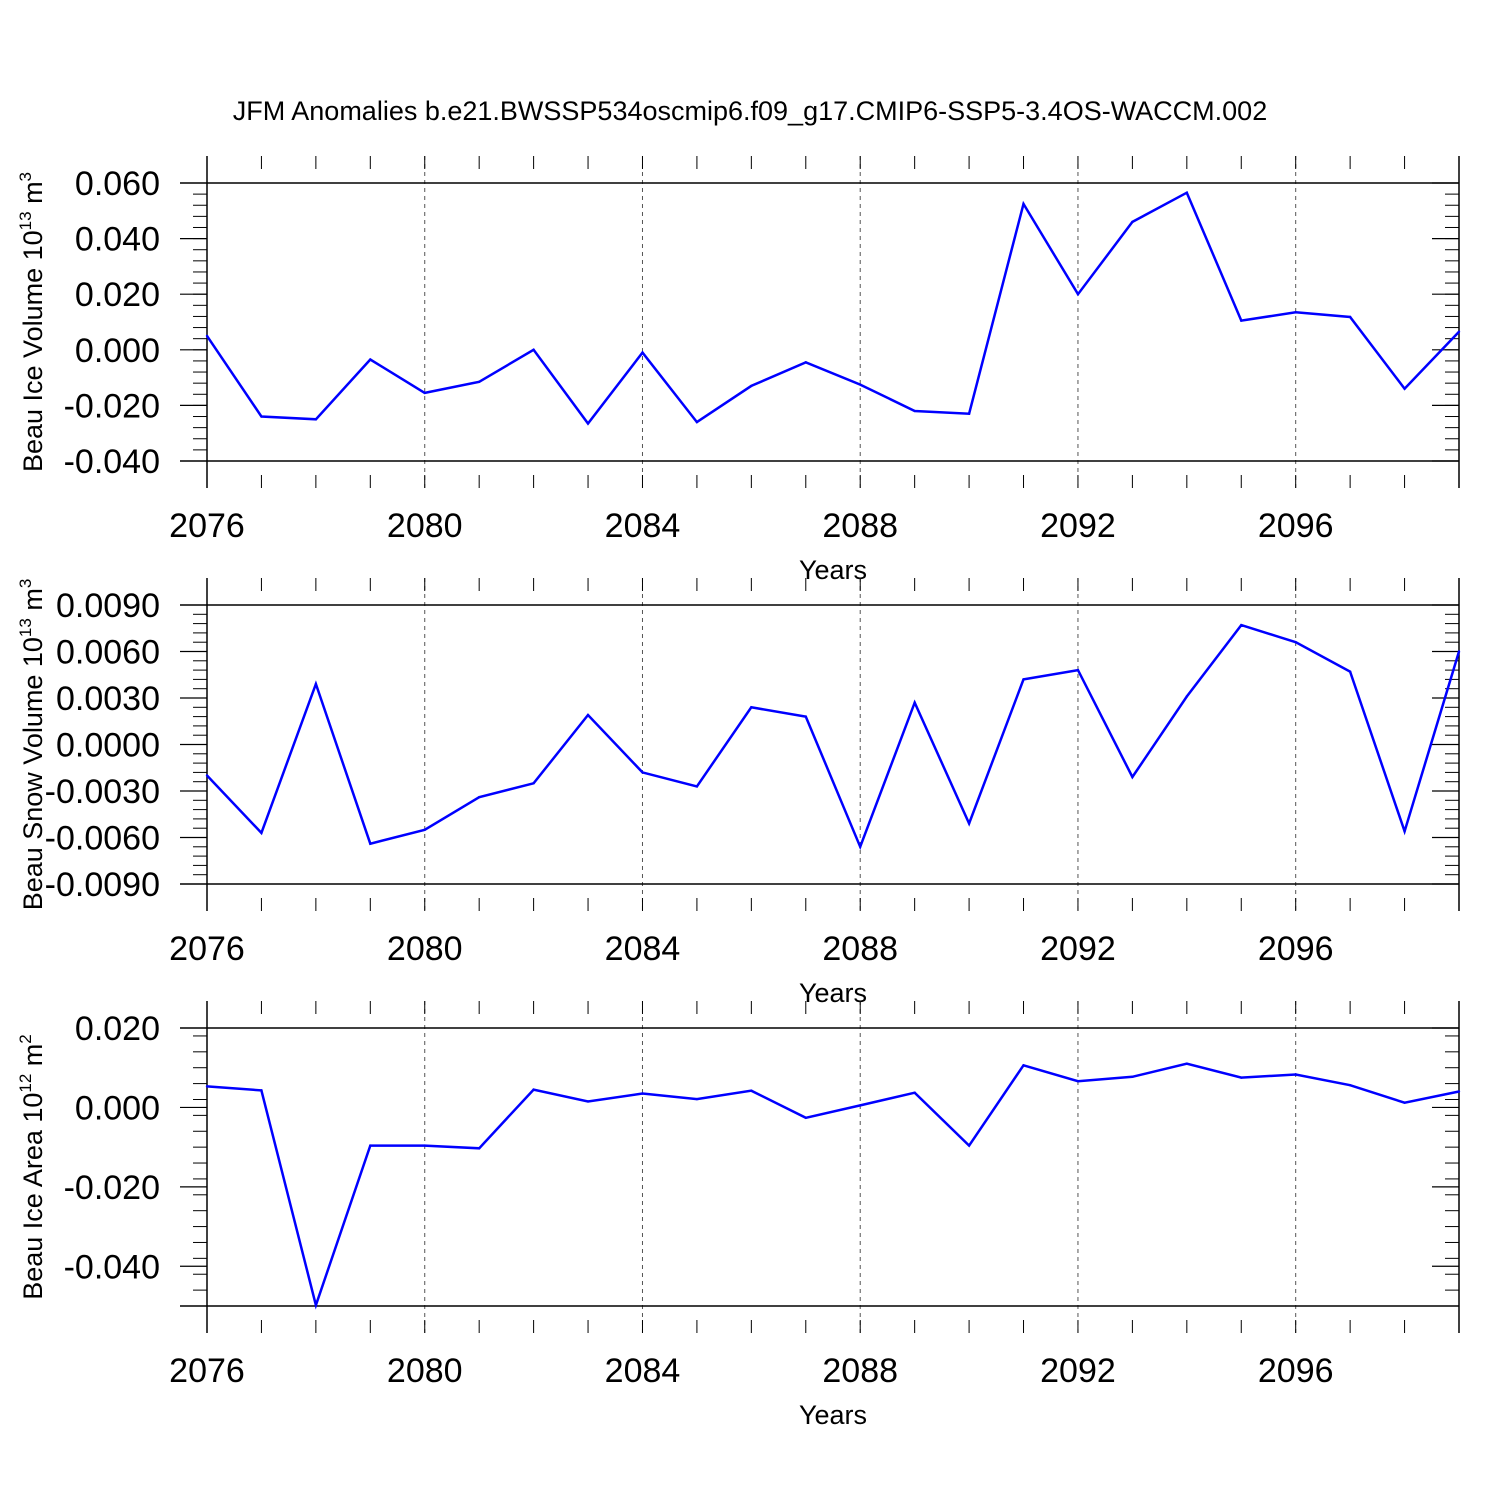 This screenshot has width=1500, height=1500. Describe the element at coordinates (117, 240) in the screenshot. I see `y-tick-label: 0.040` at that location.